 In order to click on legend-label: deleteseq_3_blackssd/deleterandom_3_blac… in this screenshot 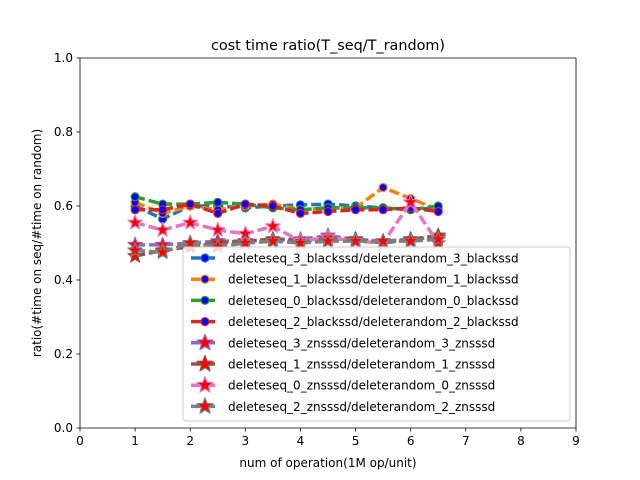, I will do `click(373, 259)`.